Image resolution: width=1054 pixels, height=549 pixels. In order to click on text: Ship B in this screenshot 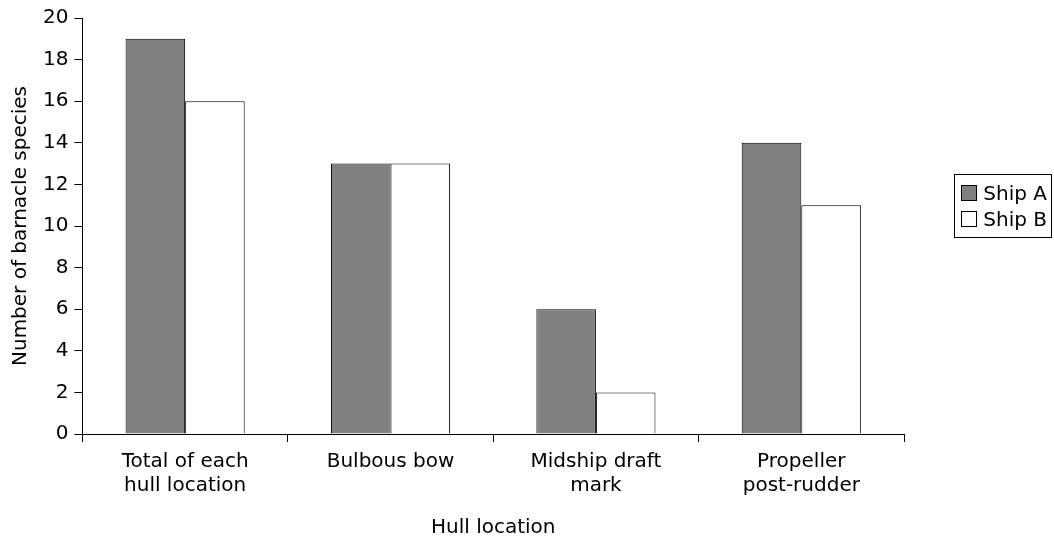, I will do `click(1015, 219)`.